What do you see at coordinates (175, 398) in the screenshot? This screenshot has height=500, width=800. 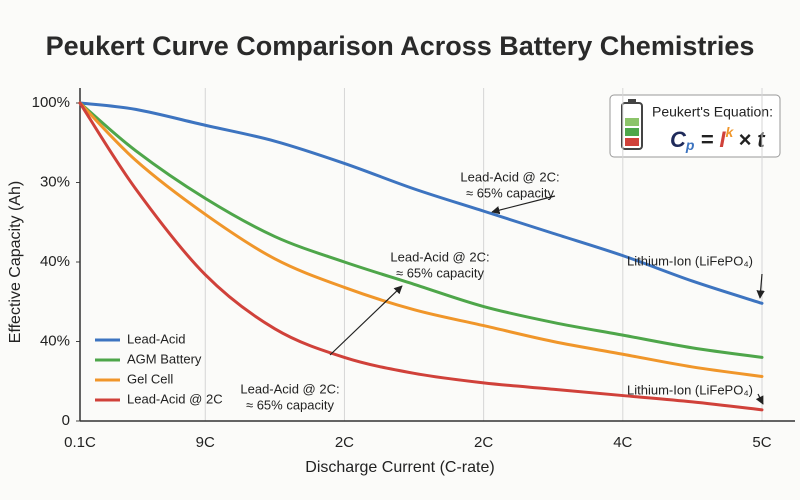 I see `legend-label: Lead-Acid @ 2C` at bounding box center [175, 398].